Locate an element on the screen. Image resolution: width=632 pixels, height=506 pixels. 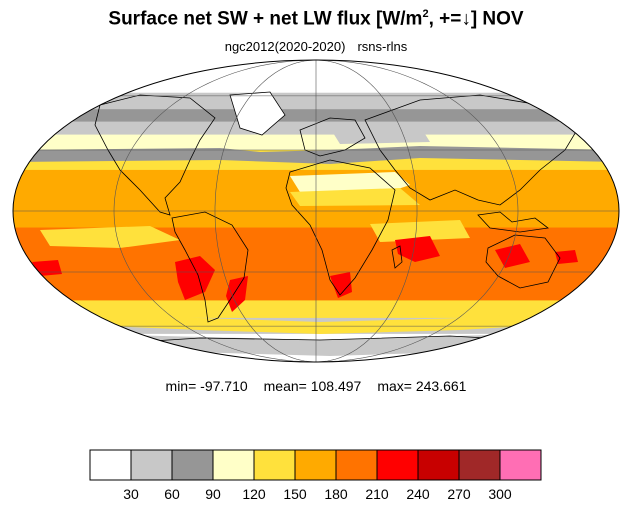
equatorial-yellow-patch-pacific is located at coordinates (110, 237).